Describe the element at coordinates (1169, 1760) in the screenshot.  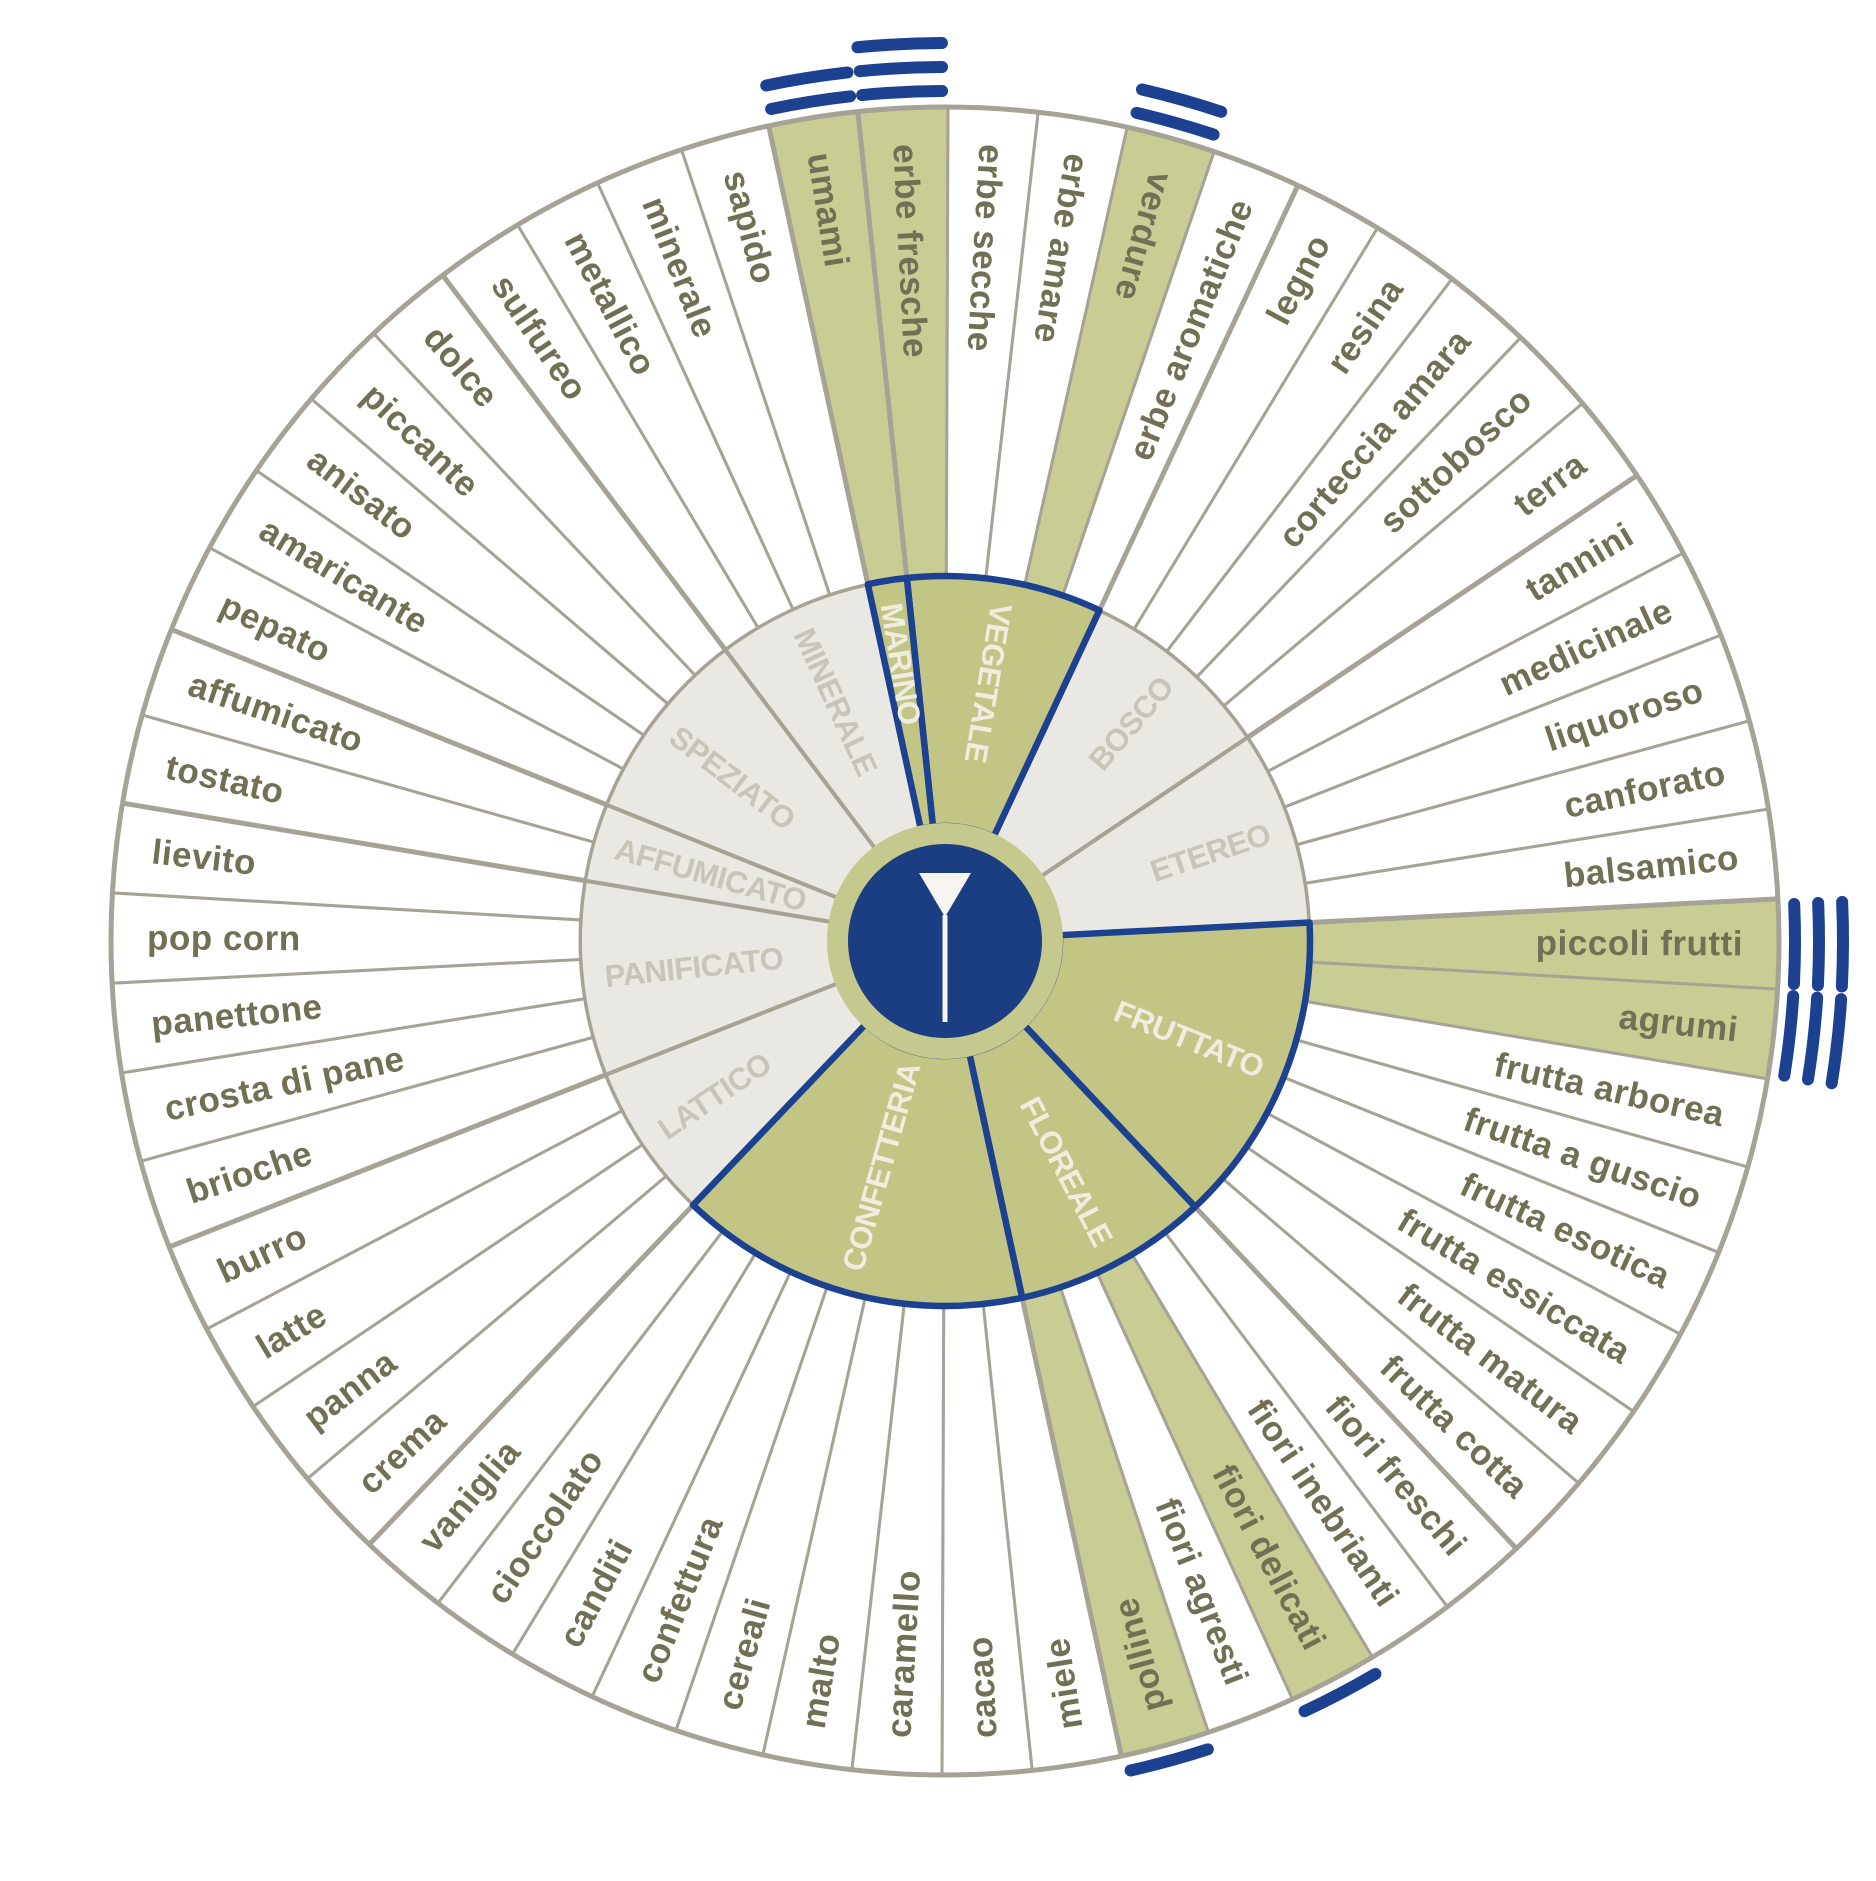
I see `intensity-marks-polline` at that location.